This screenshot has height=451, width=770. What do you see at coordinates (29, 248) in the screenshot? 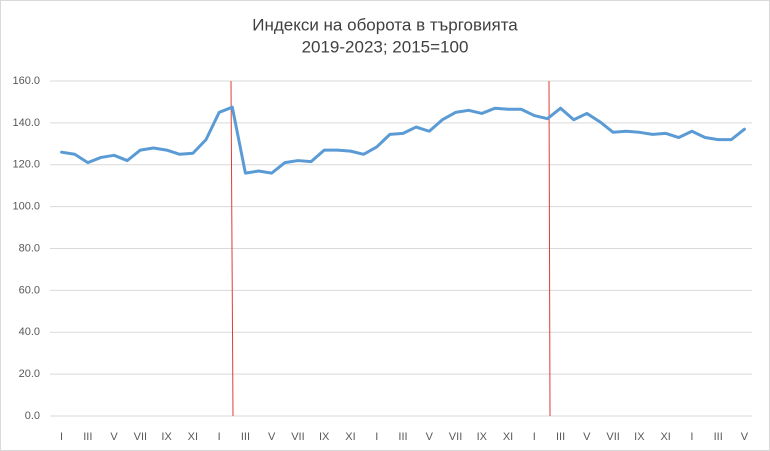
I see `y-tick-label: 80.0` at bounding box center [29, 248].